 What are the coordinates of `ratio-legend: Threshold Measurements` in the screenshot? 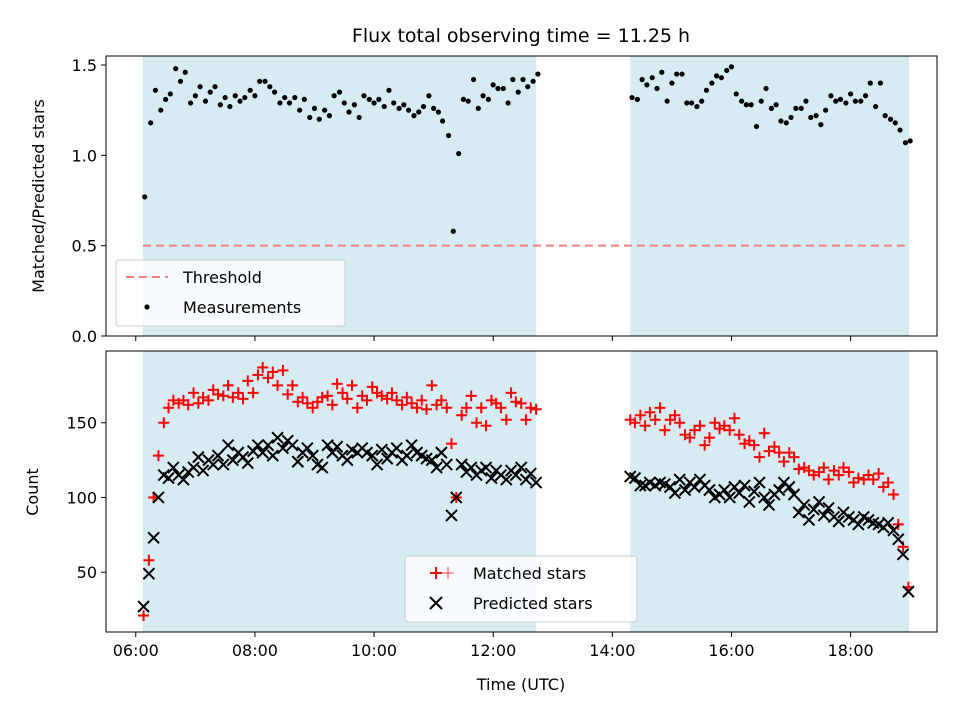 It's located at (230, 293).